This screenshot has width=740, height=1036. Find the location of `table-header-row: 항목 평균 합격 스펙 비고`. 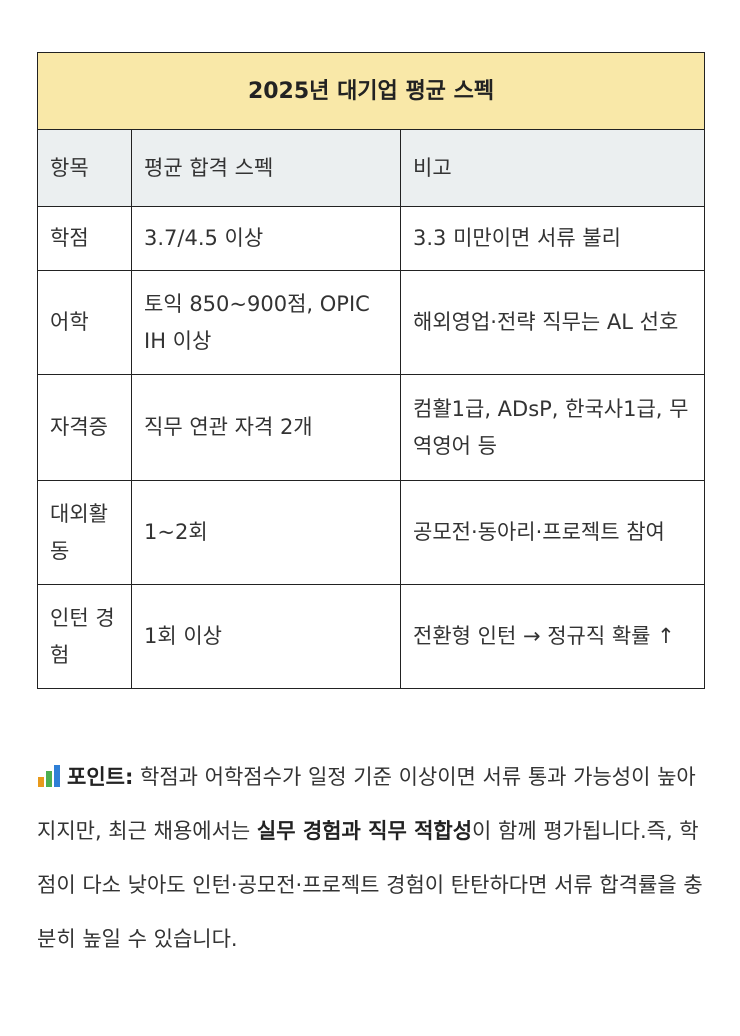

table-header-row: 항목 평균 합격 스펙 비고 is located at coordinates (371, 168).